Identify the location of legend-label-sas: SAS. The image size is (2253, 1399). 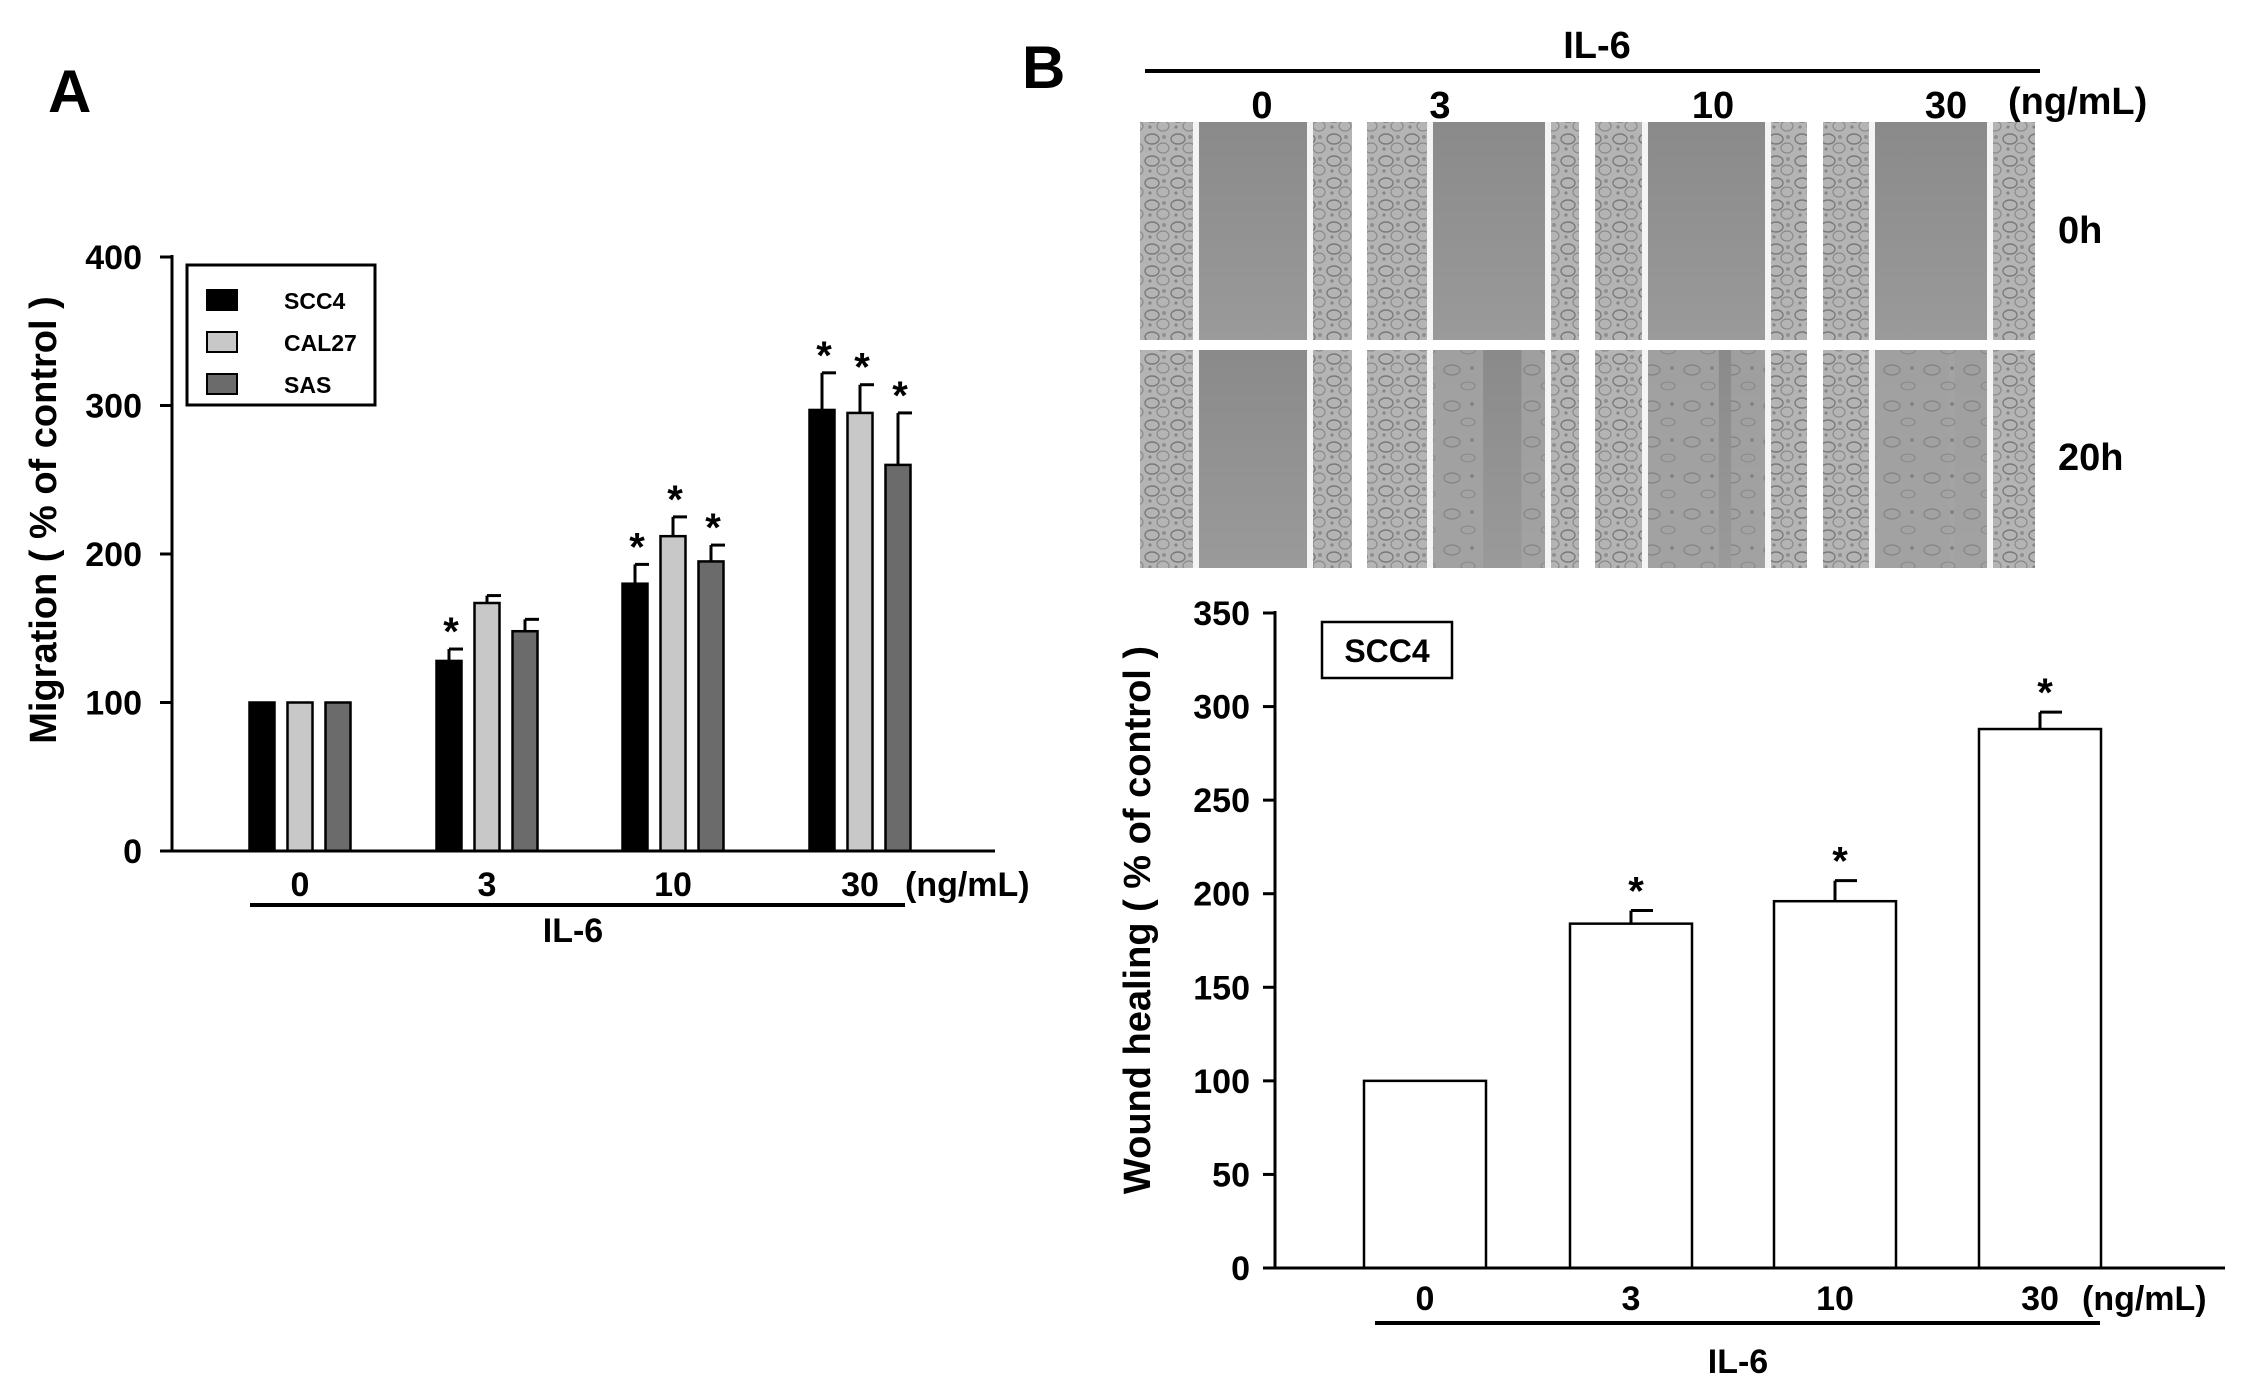
(307, 385).